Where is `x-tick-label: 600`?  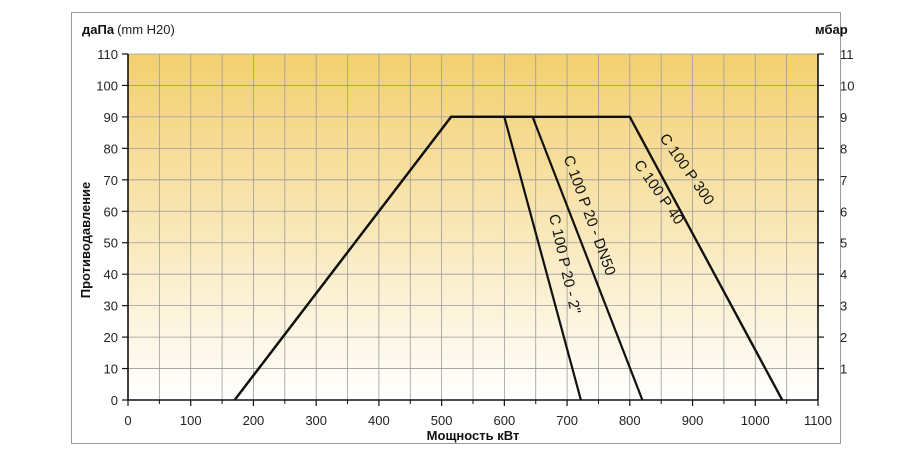
x-tick-label: 600 is located at coordinates (505, 420).